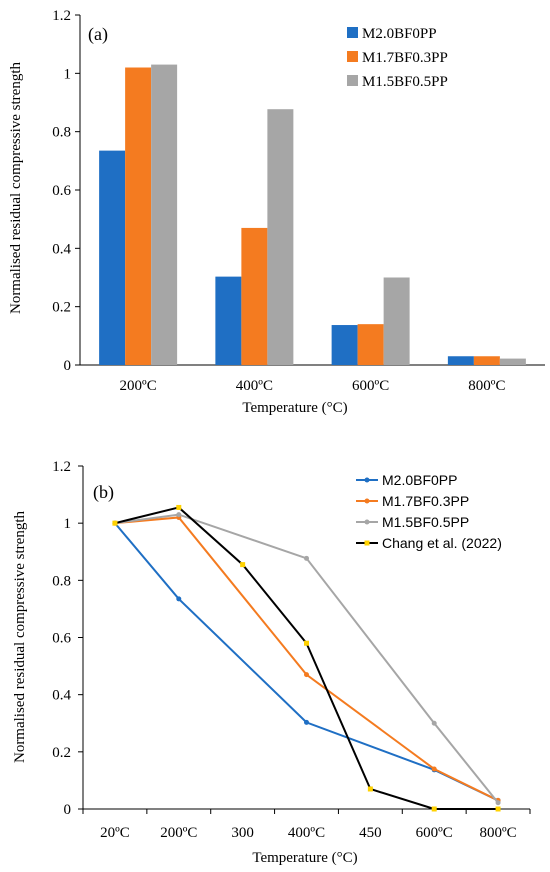  I want to click on panel-a-x-tick-label: 200ºC, so click(138, 386).